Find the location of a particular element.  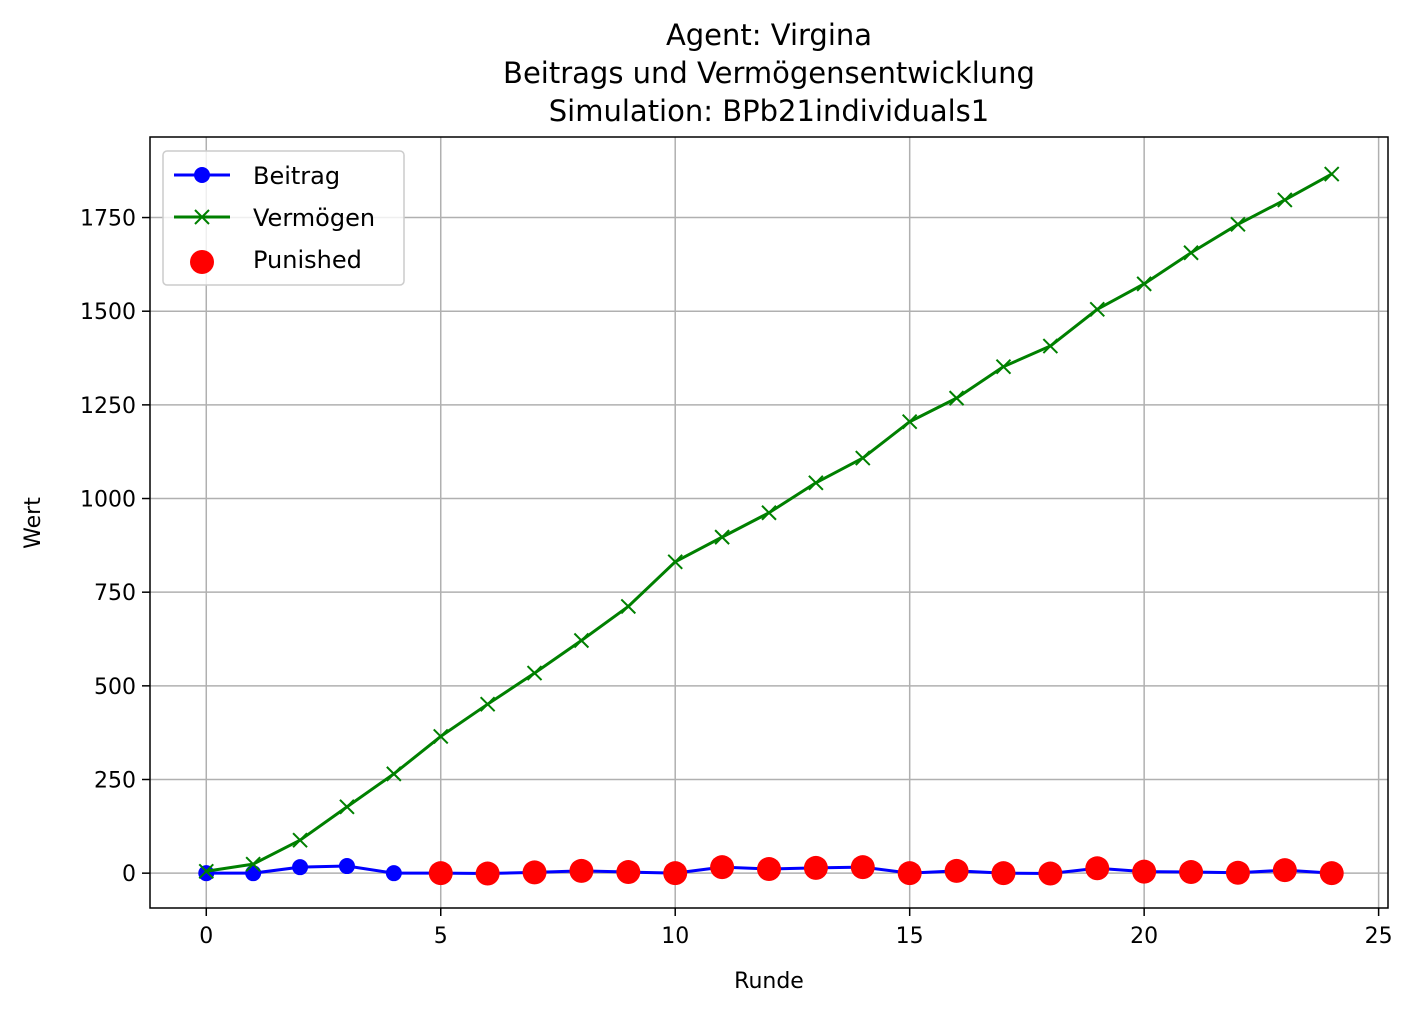

y-tick-label: 250 is located at coordinates (115, 781).